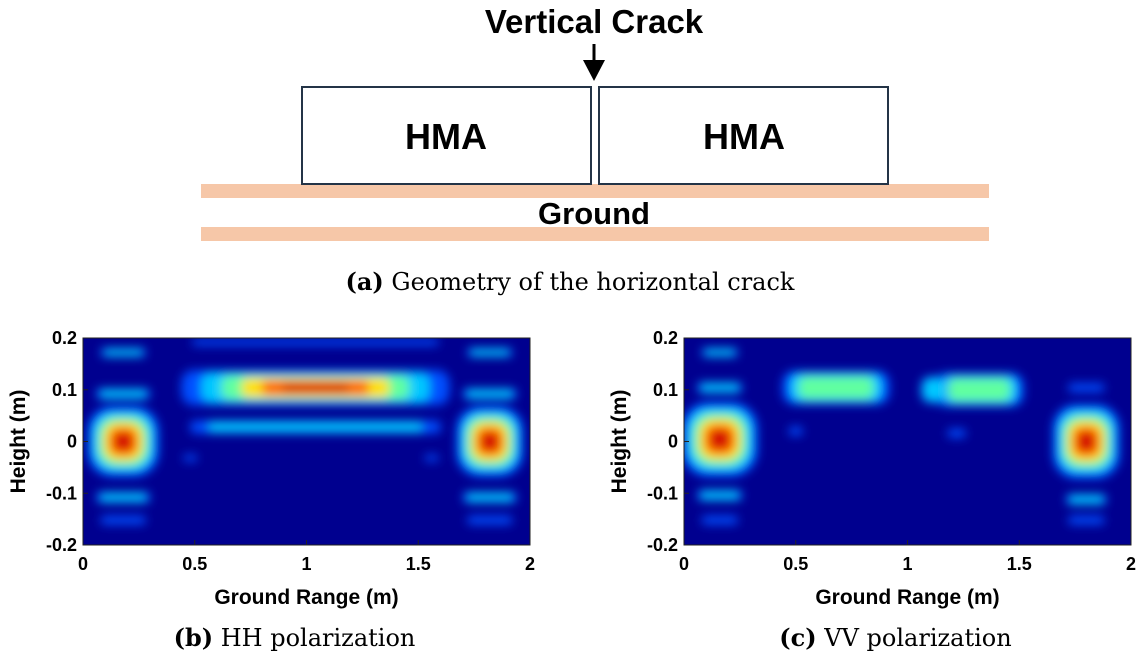 The image size is (1140, 657). What do you see at coordinates (194, 637) in the screenshot?
I see `caption-label: (b)` at bounding box center [194, 637].